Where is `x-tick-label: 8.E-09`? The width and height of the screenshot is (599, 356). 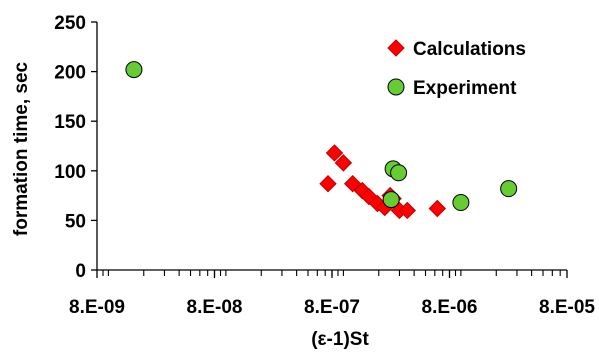 x-tick-label: 8.E-09 is located at coordinates (97, 307).